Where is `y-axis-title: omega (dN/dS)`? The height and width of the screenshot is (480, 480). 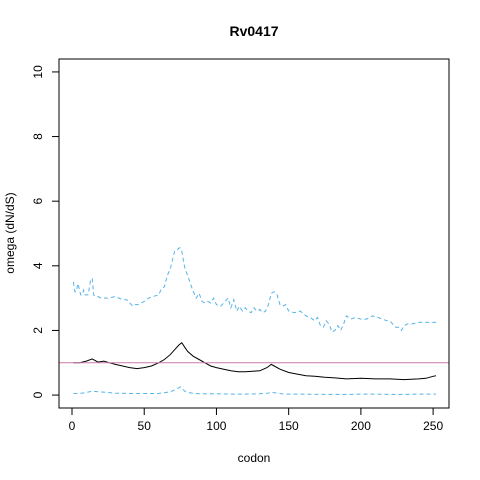
y-axis-title: omega (dN/dS) is located at coordinates (10, 232).